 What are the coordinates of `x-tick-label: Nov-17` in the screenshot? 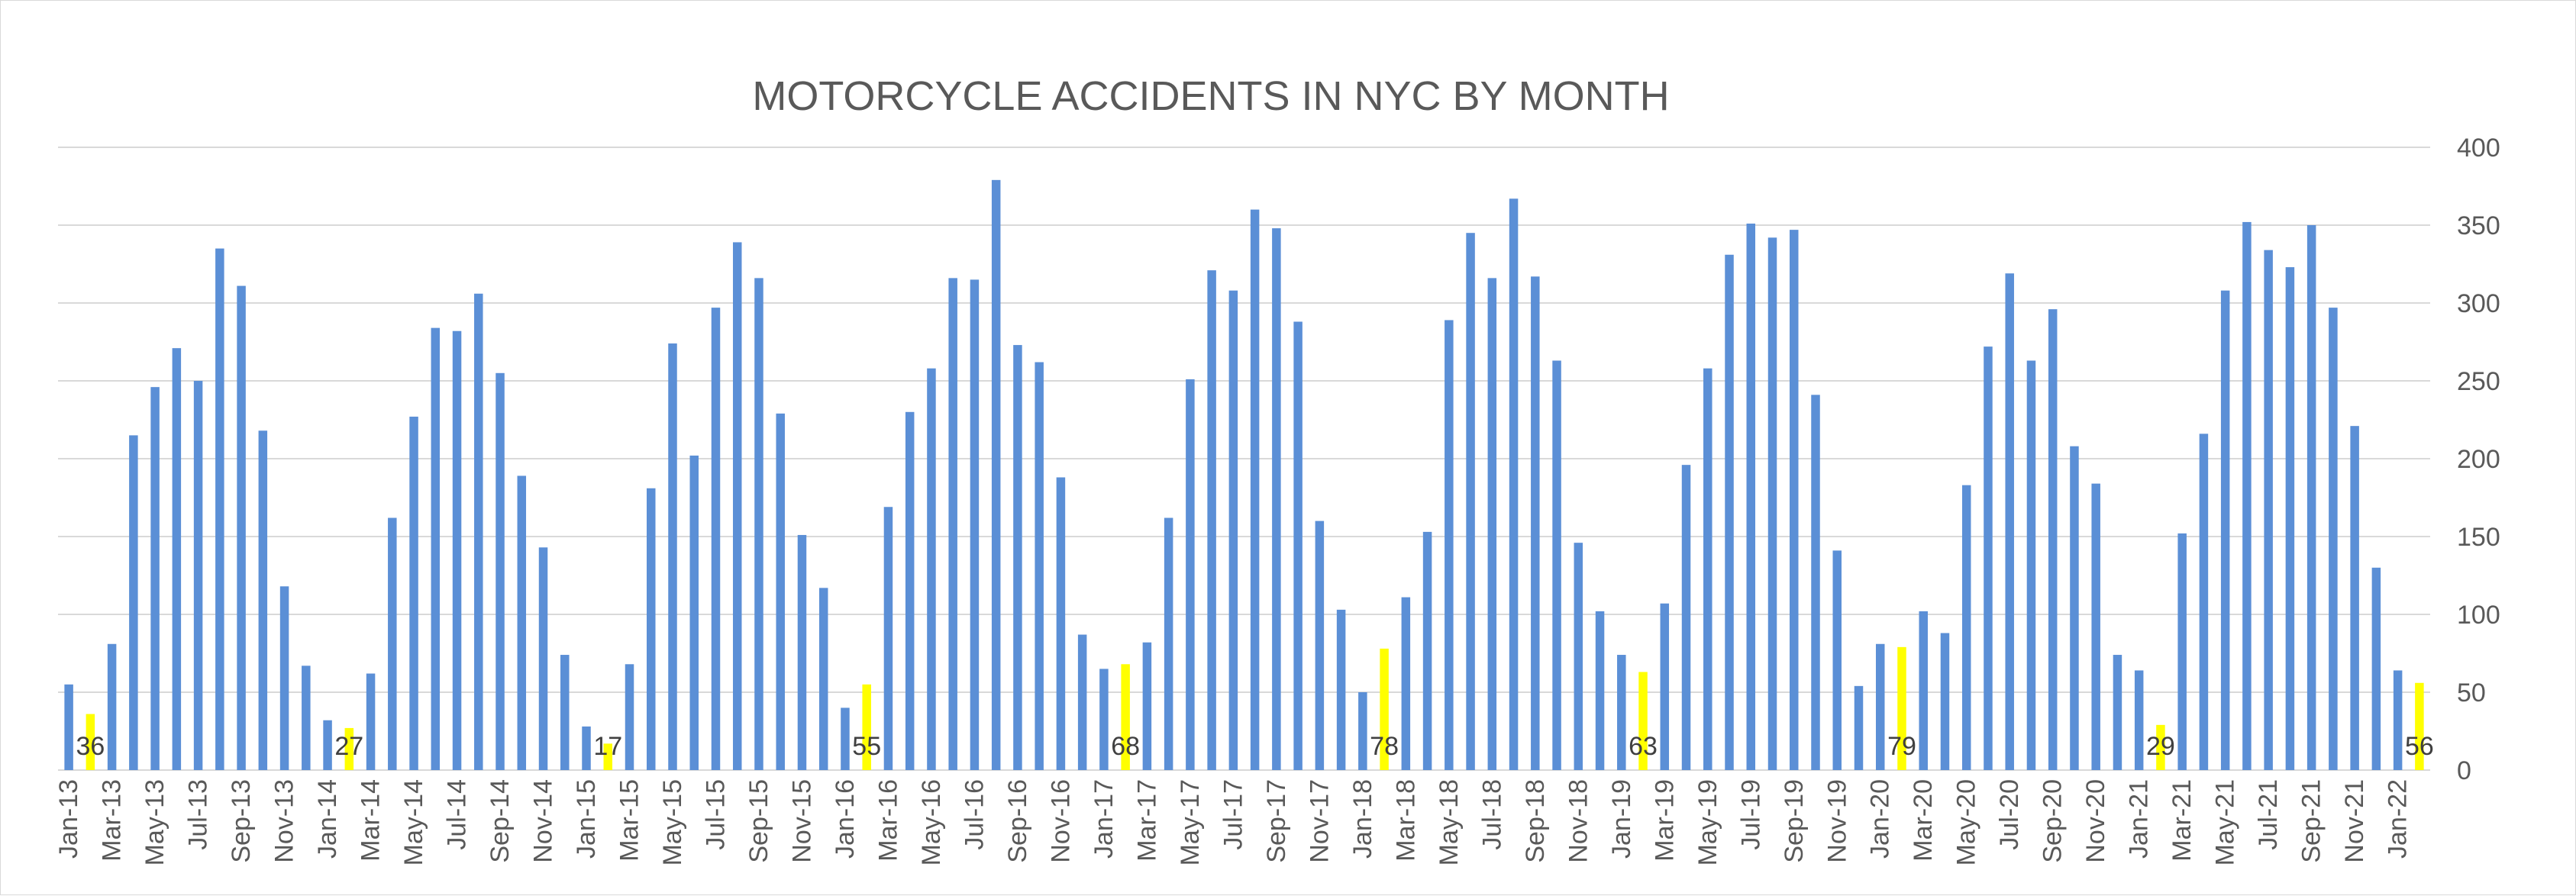 It's located at (1319, 821).